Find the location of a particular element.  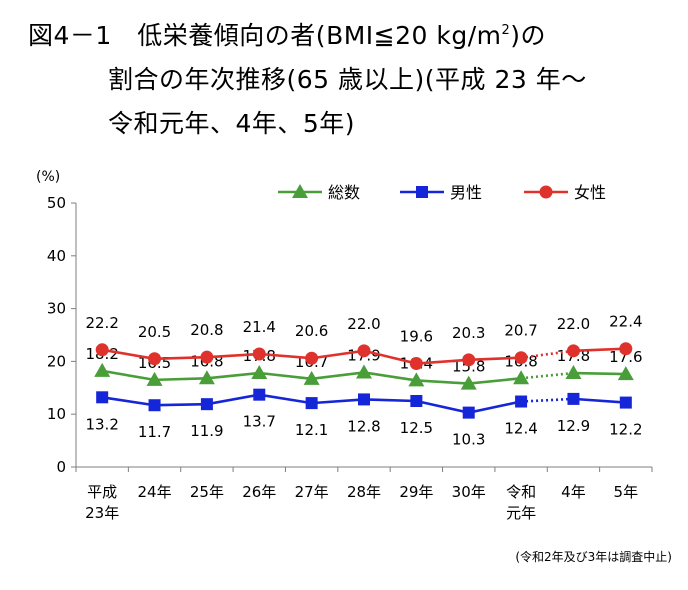

series-line-2-recent is located at coordinates (599, 350).